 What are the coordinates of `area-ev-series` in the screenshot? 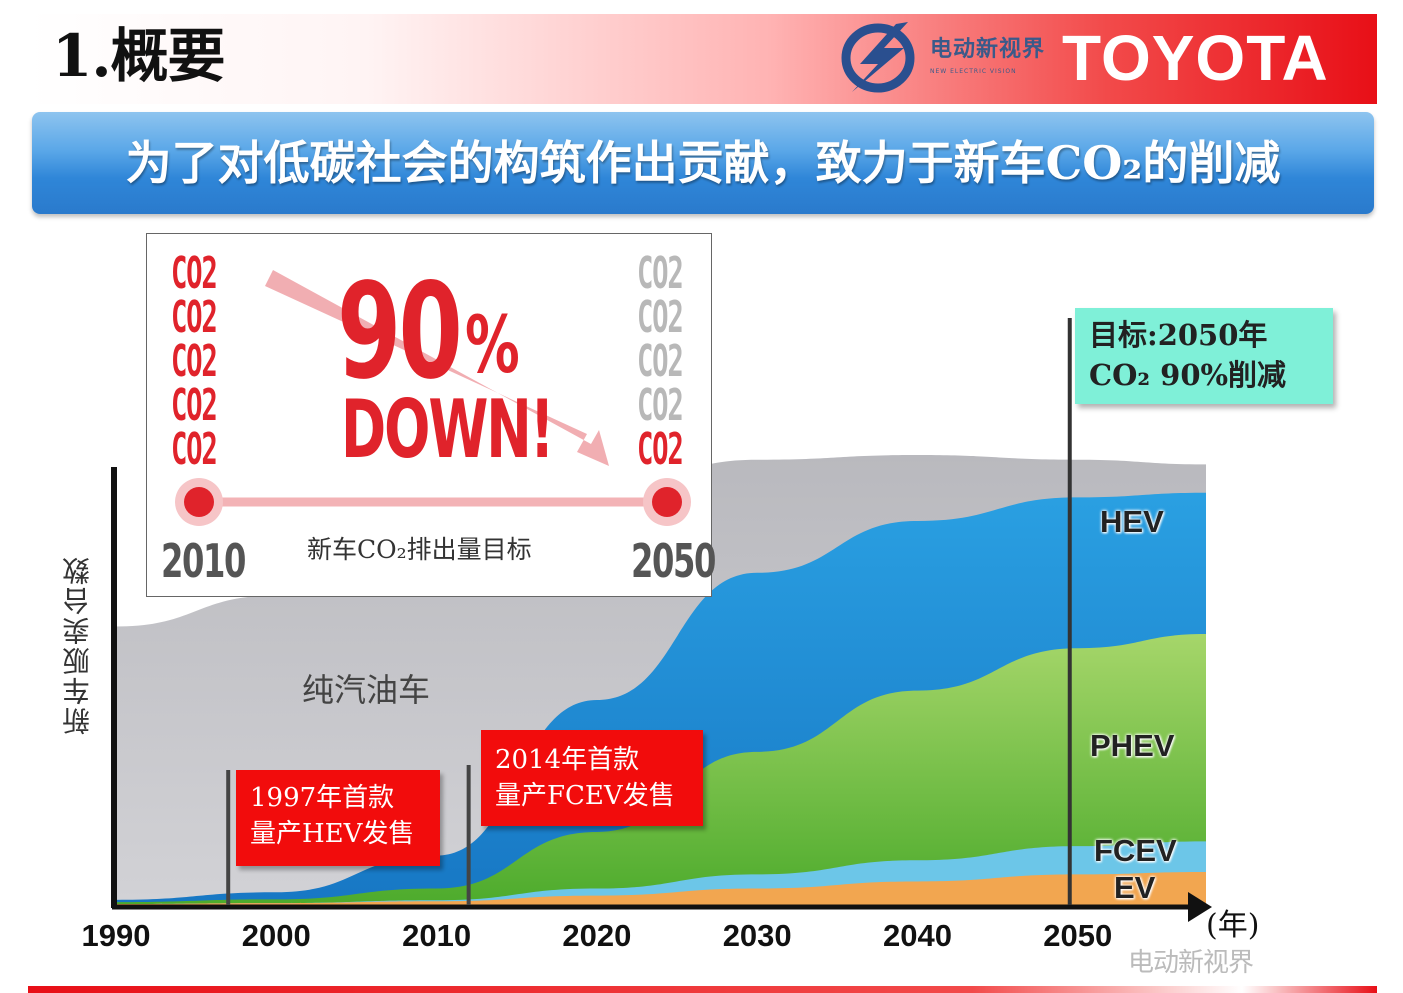 It's located at (661, 888).